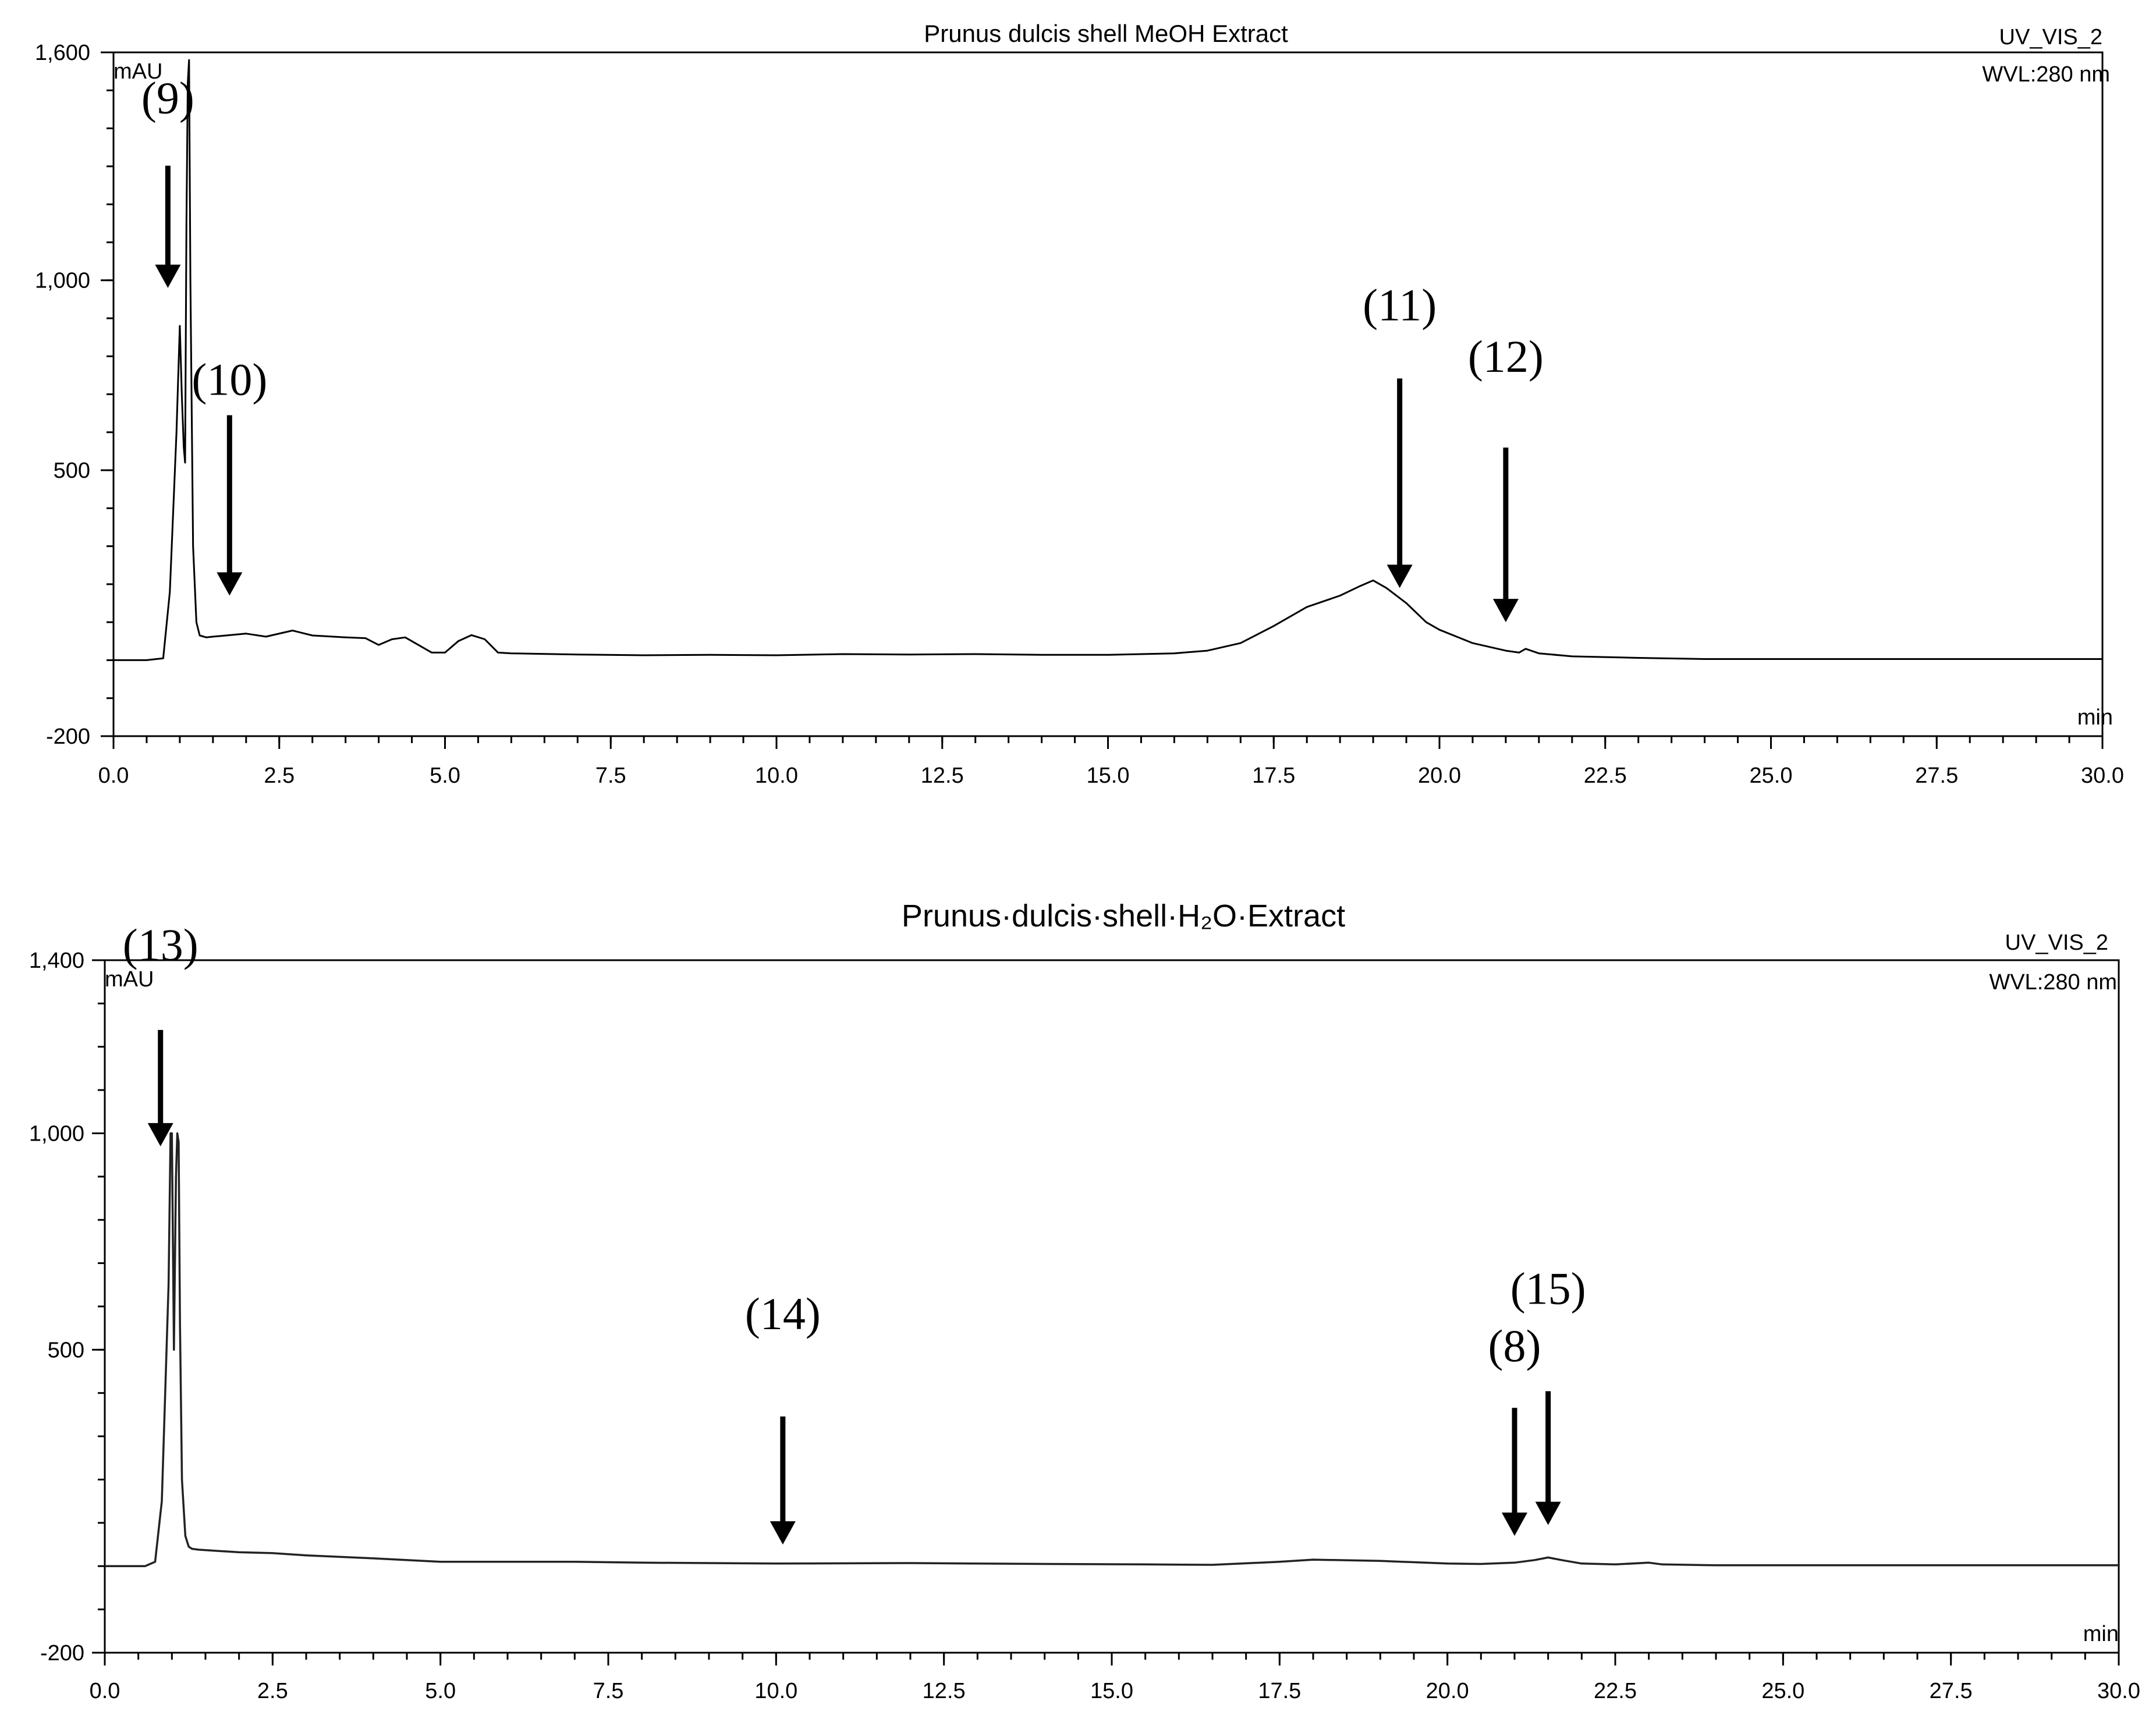 This screenshot has height=1733, width=2156. What do you see at coordinates (1106, 33) in the screenshot?
I see `chart-title: Prunus dulcis shell MeOH Extract` at bounding box center [1106, 33].